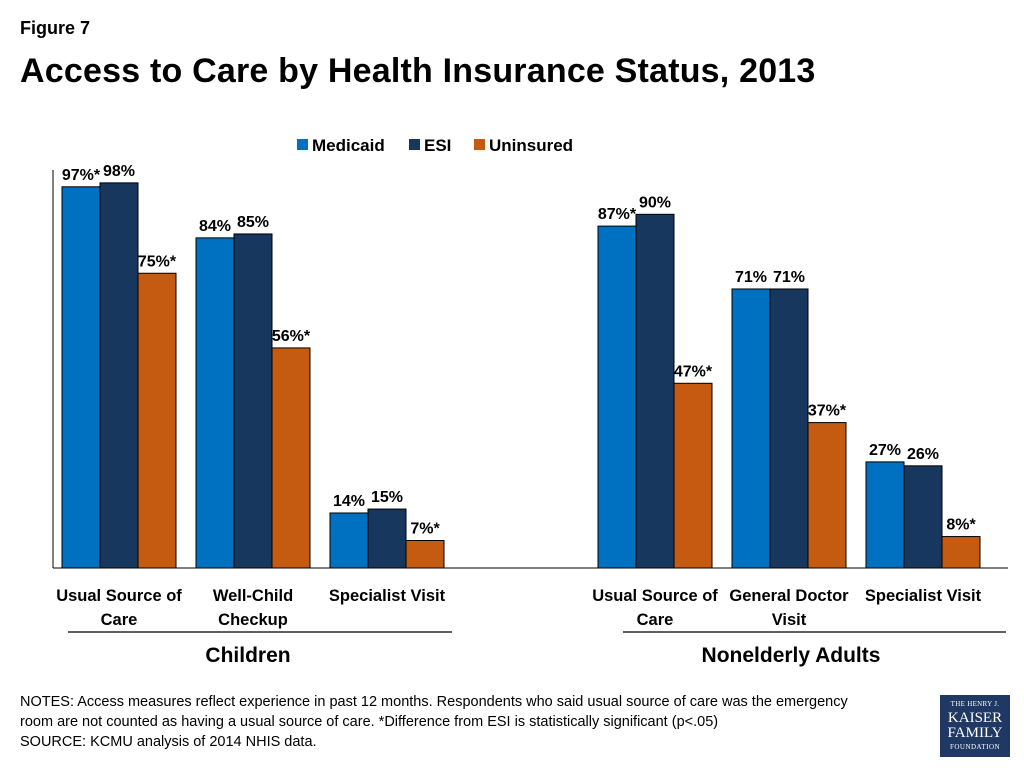 The height and width of the screenshot is (768, 1024). Describe the element at coordinates (923, 596) in the screenshot. I see `category-label-1-2-0: Specialist Visit` at that location.